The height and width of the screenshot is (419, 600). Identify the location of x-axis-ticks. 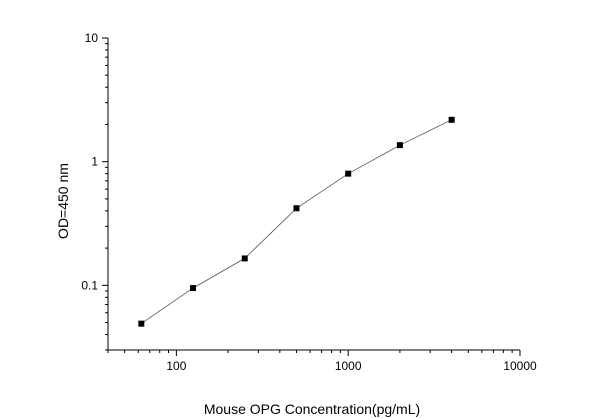
(314, 353).